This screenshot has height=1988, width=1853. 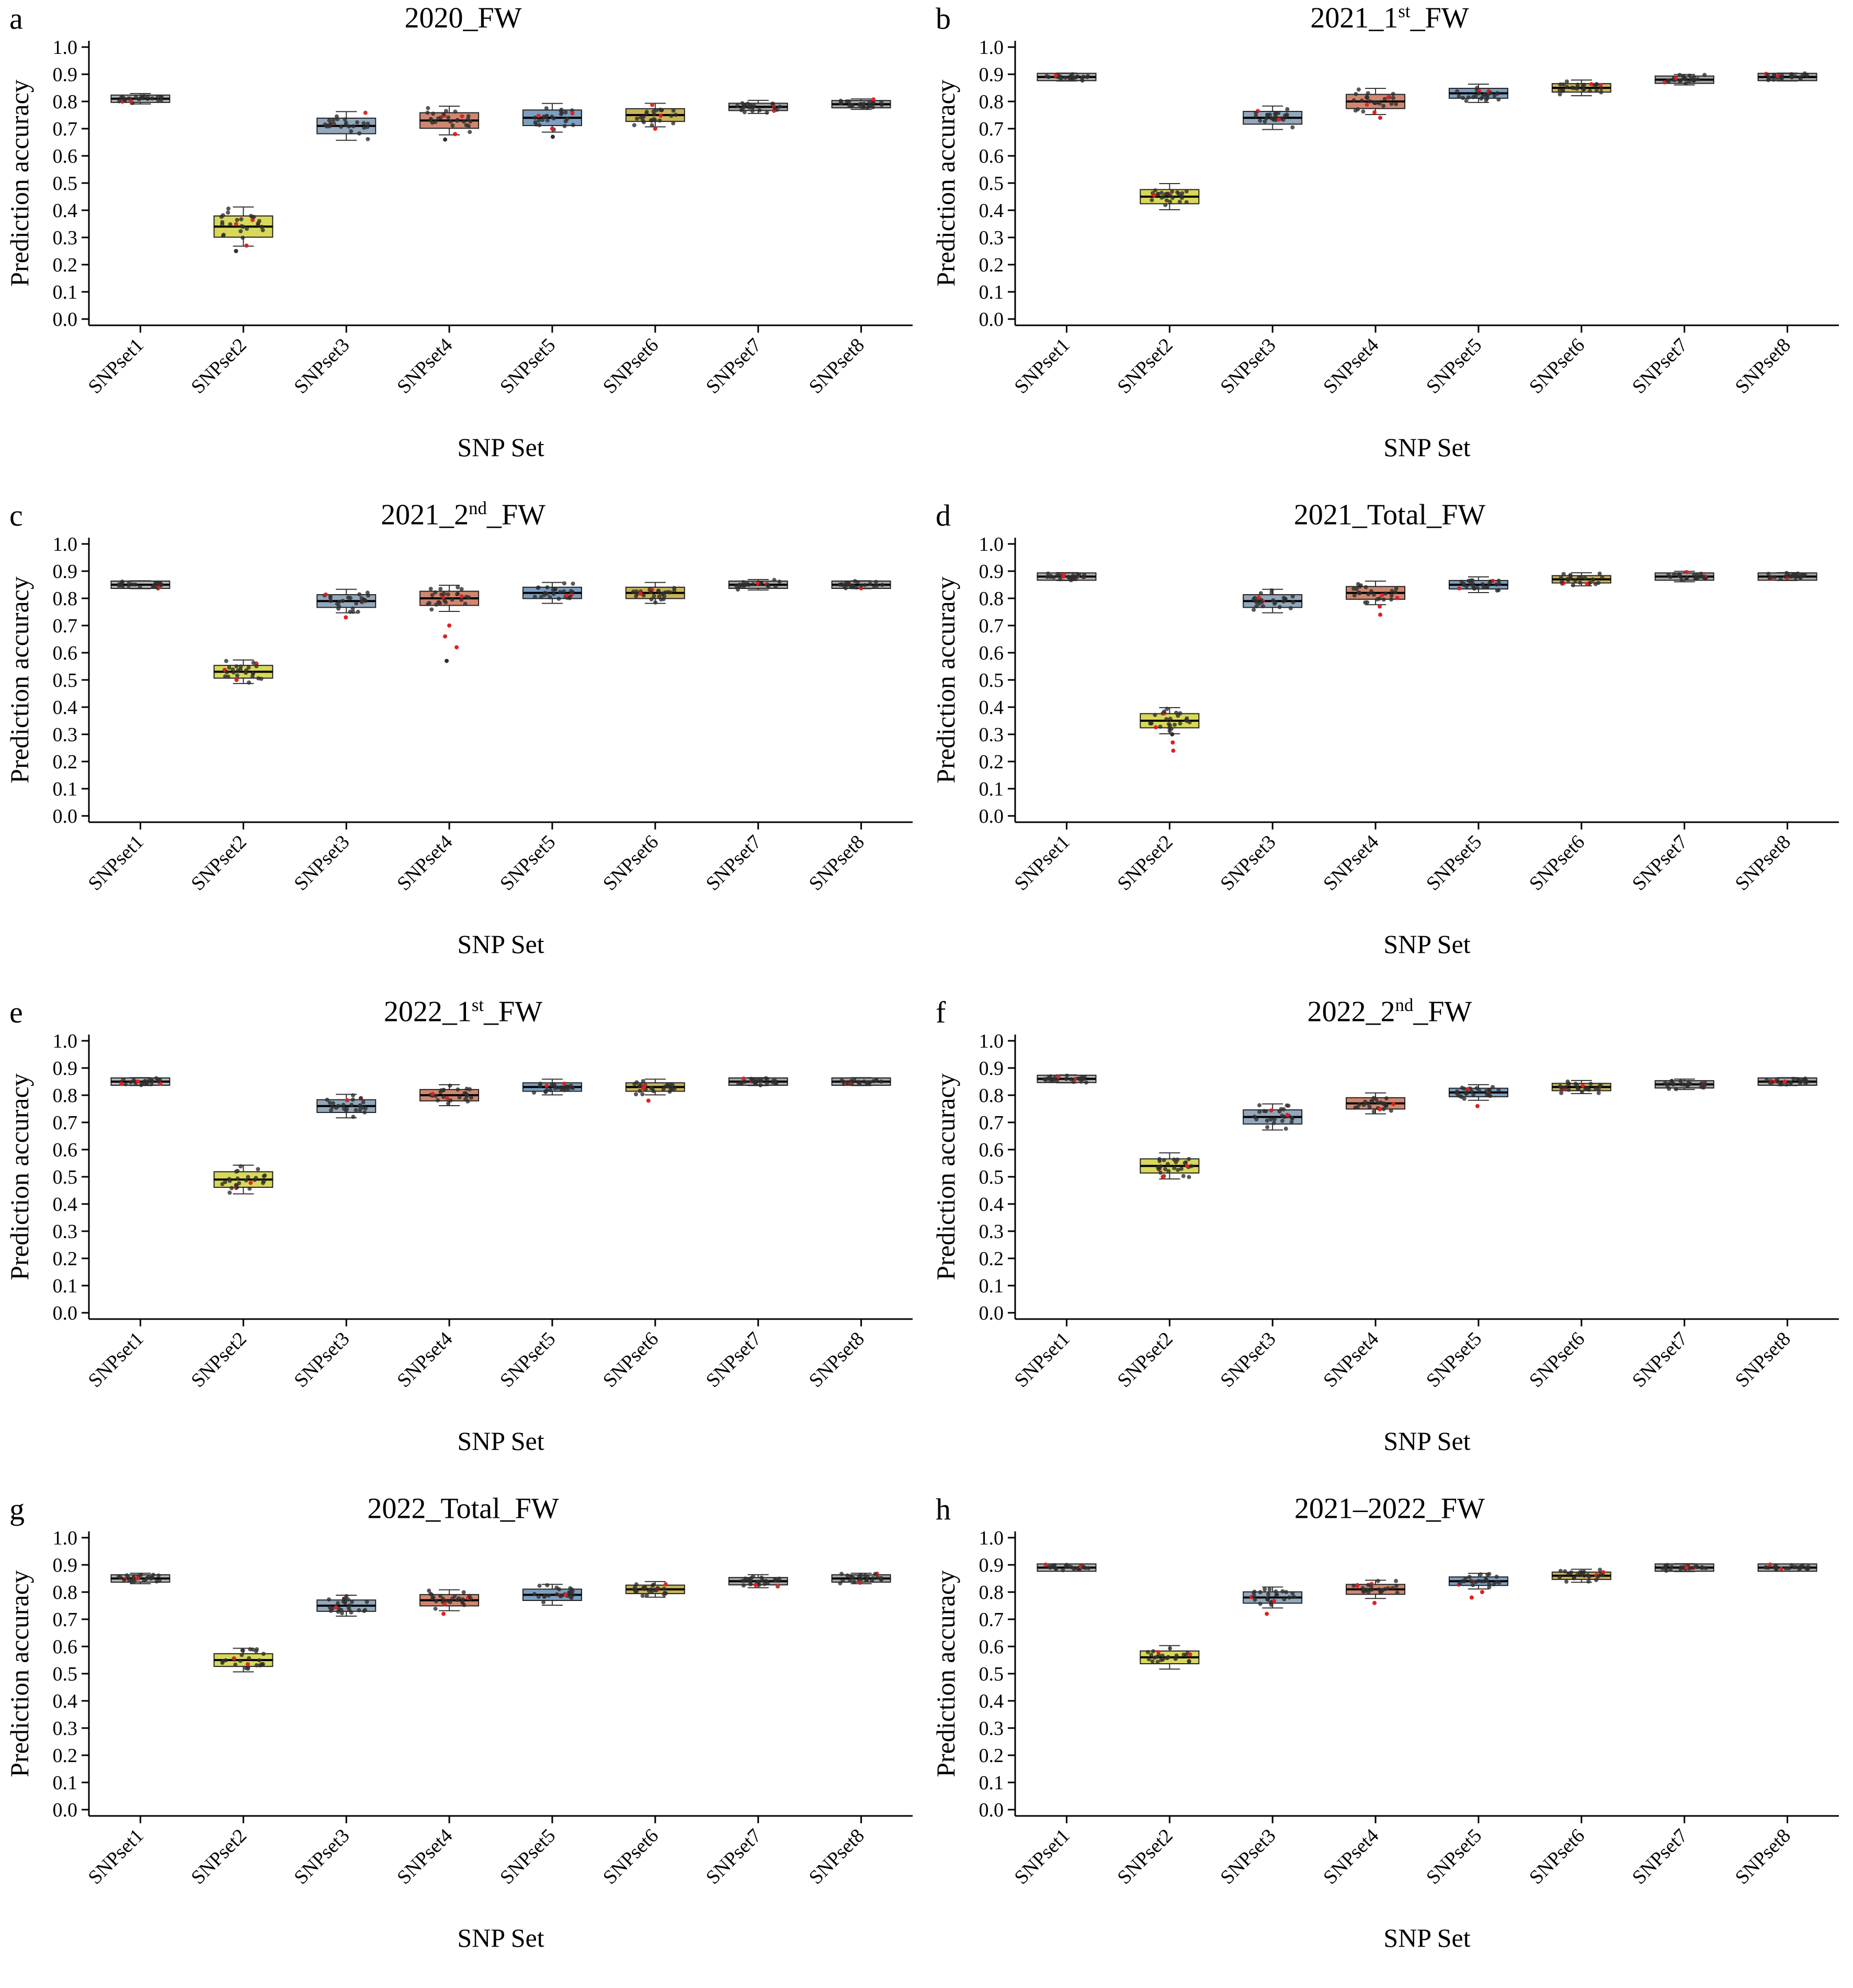 What do you see at coordinates (463, 515) in the screenshot?
I see `panel-head: c 2021_2nd_FW` at bounding box center [463, 515].